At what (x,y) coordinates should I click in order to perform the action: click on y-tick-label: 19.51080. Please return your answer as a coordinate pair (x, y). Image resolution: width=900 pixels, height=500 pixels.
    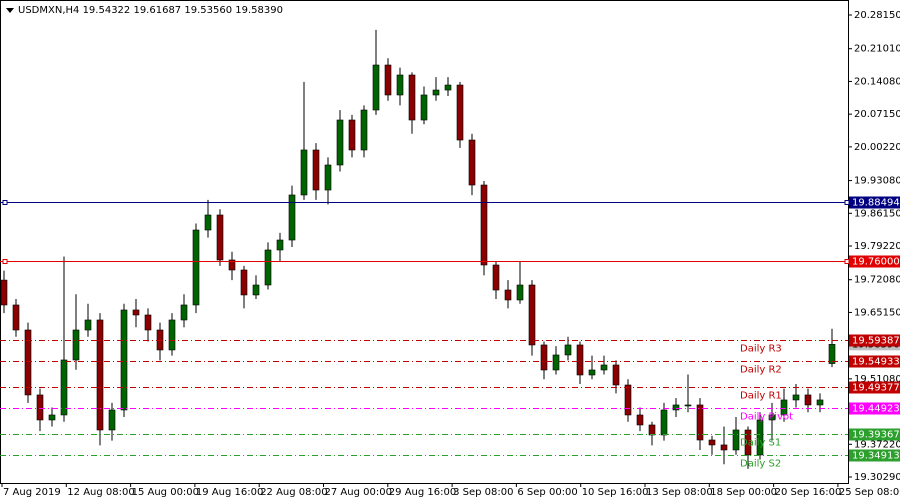
    Looking at the image, I should click on (877, 379).